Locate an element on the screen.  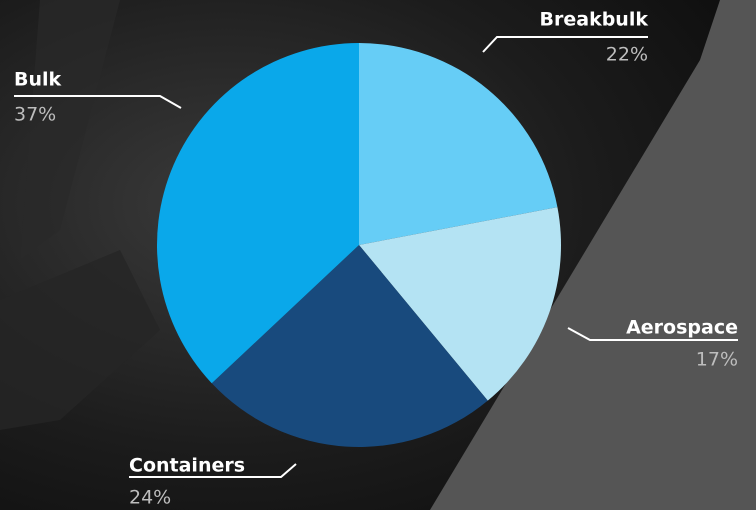
slice-value: 24% is located at coordinates (150, 498).